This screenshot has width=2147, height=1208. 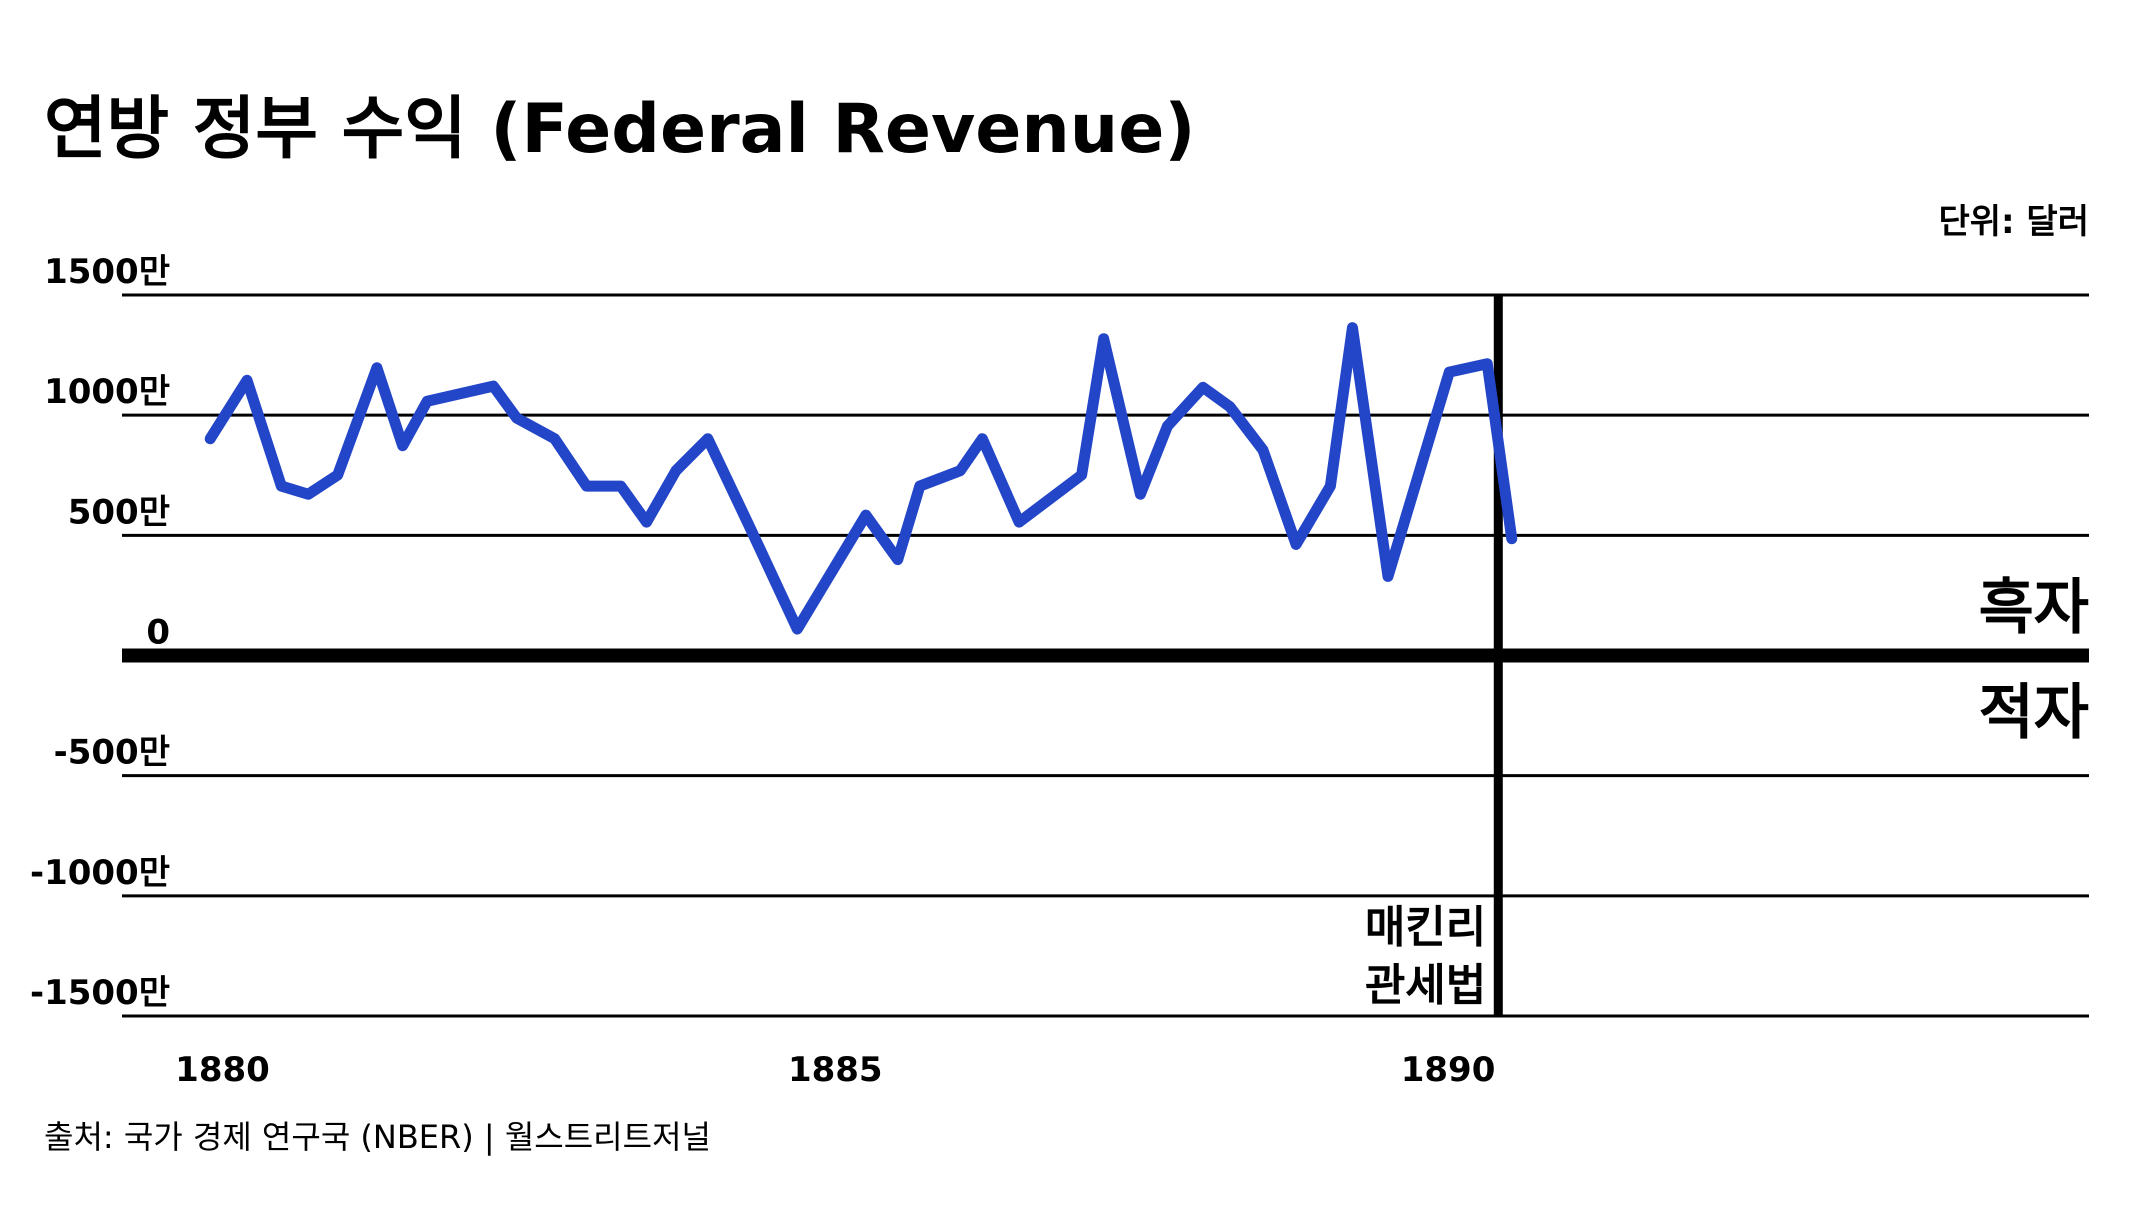 What do you see at coordinates (377, 1137) in the screenshot?
I see `source: 출처: 국가 경제 연구국 (NBER) | 월스트리트저널` at bounding box center [377, 1137].